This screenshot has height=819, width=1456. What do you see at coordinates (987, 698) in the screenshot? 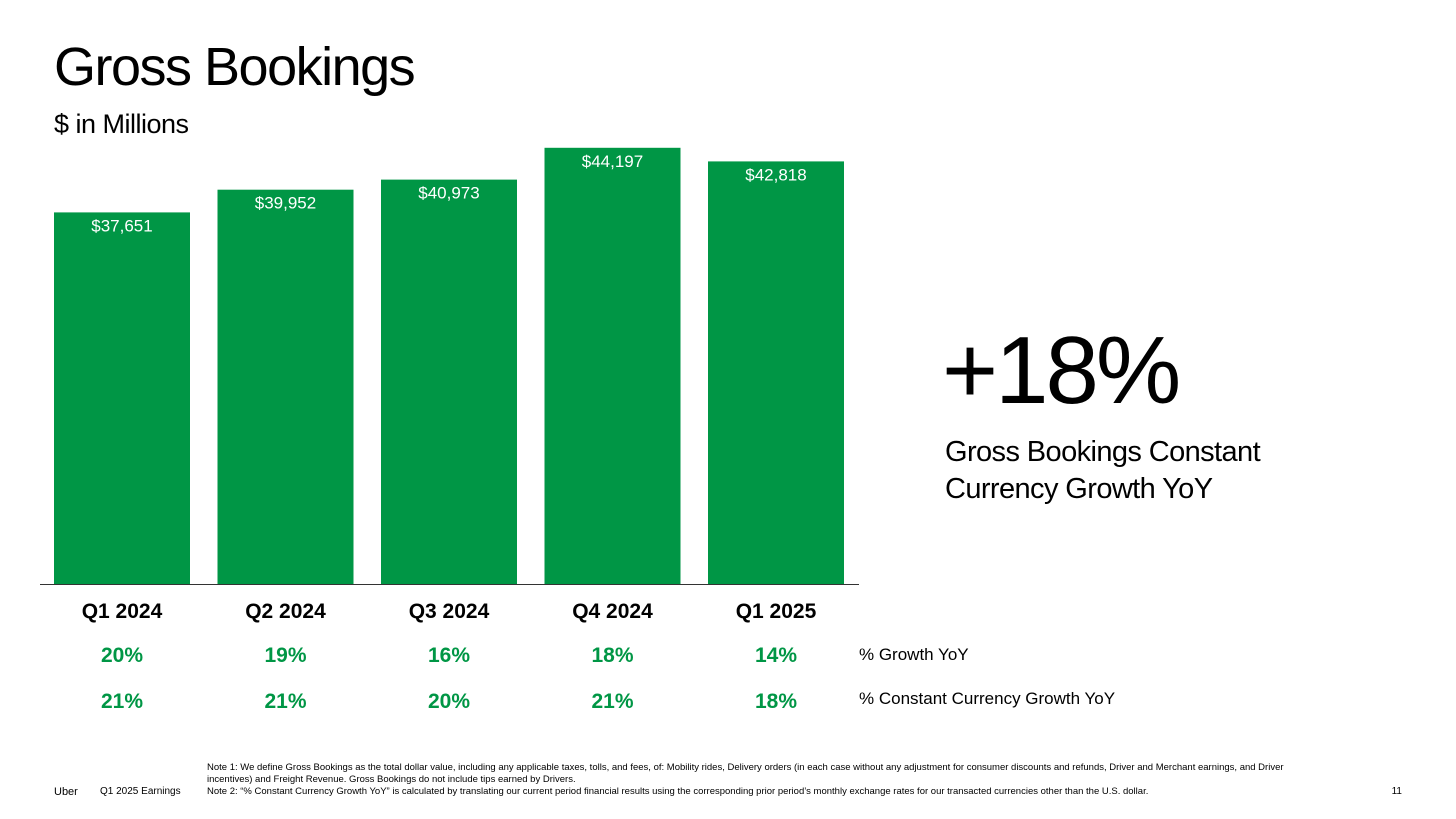
I see `constant-currency-row-label: % Constant Currency Growth YoY` at bounding box center [987, 698].